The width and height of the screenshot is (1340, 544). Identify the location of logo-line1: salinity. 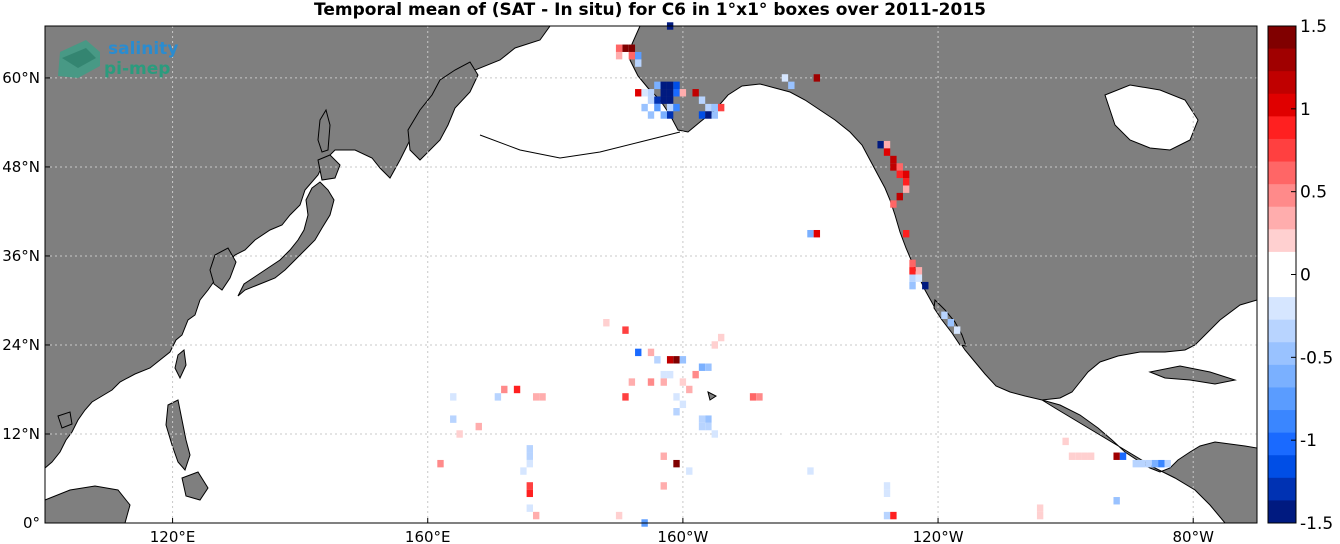
(143, 49).